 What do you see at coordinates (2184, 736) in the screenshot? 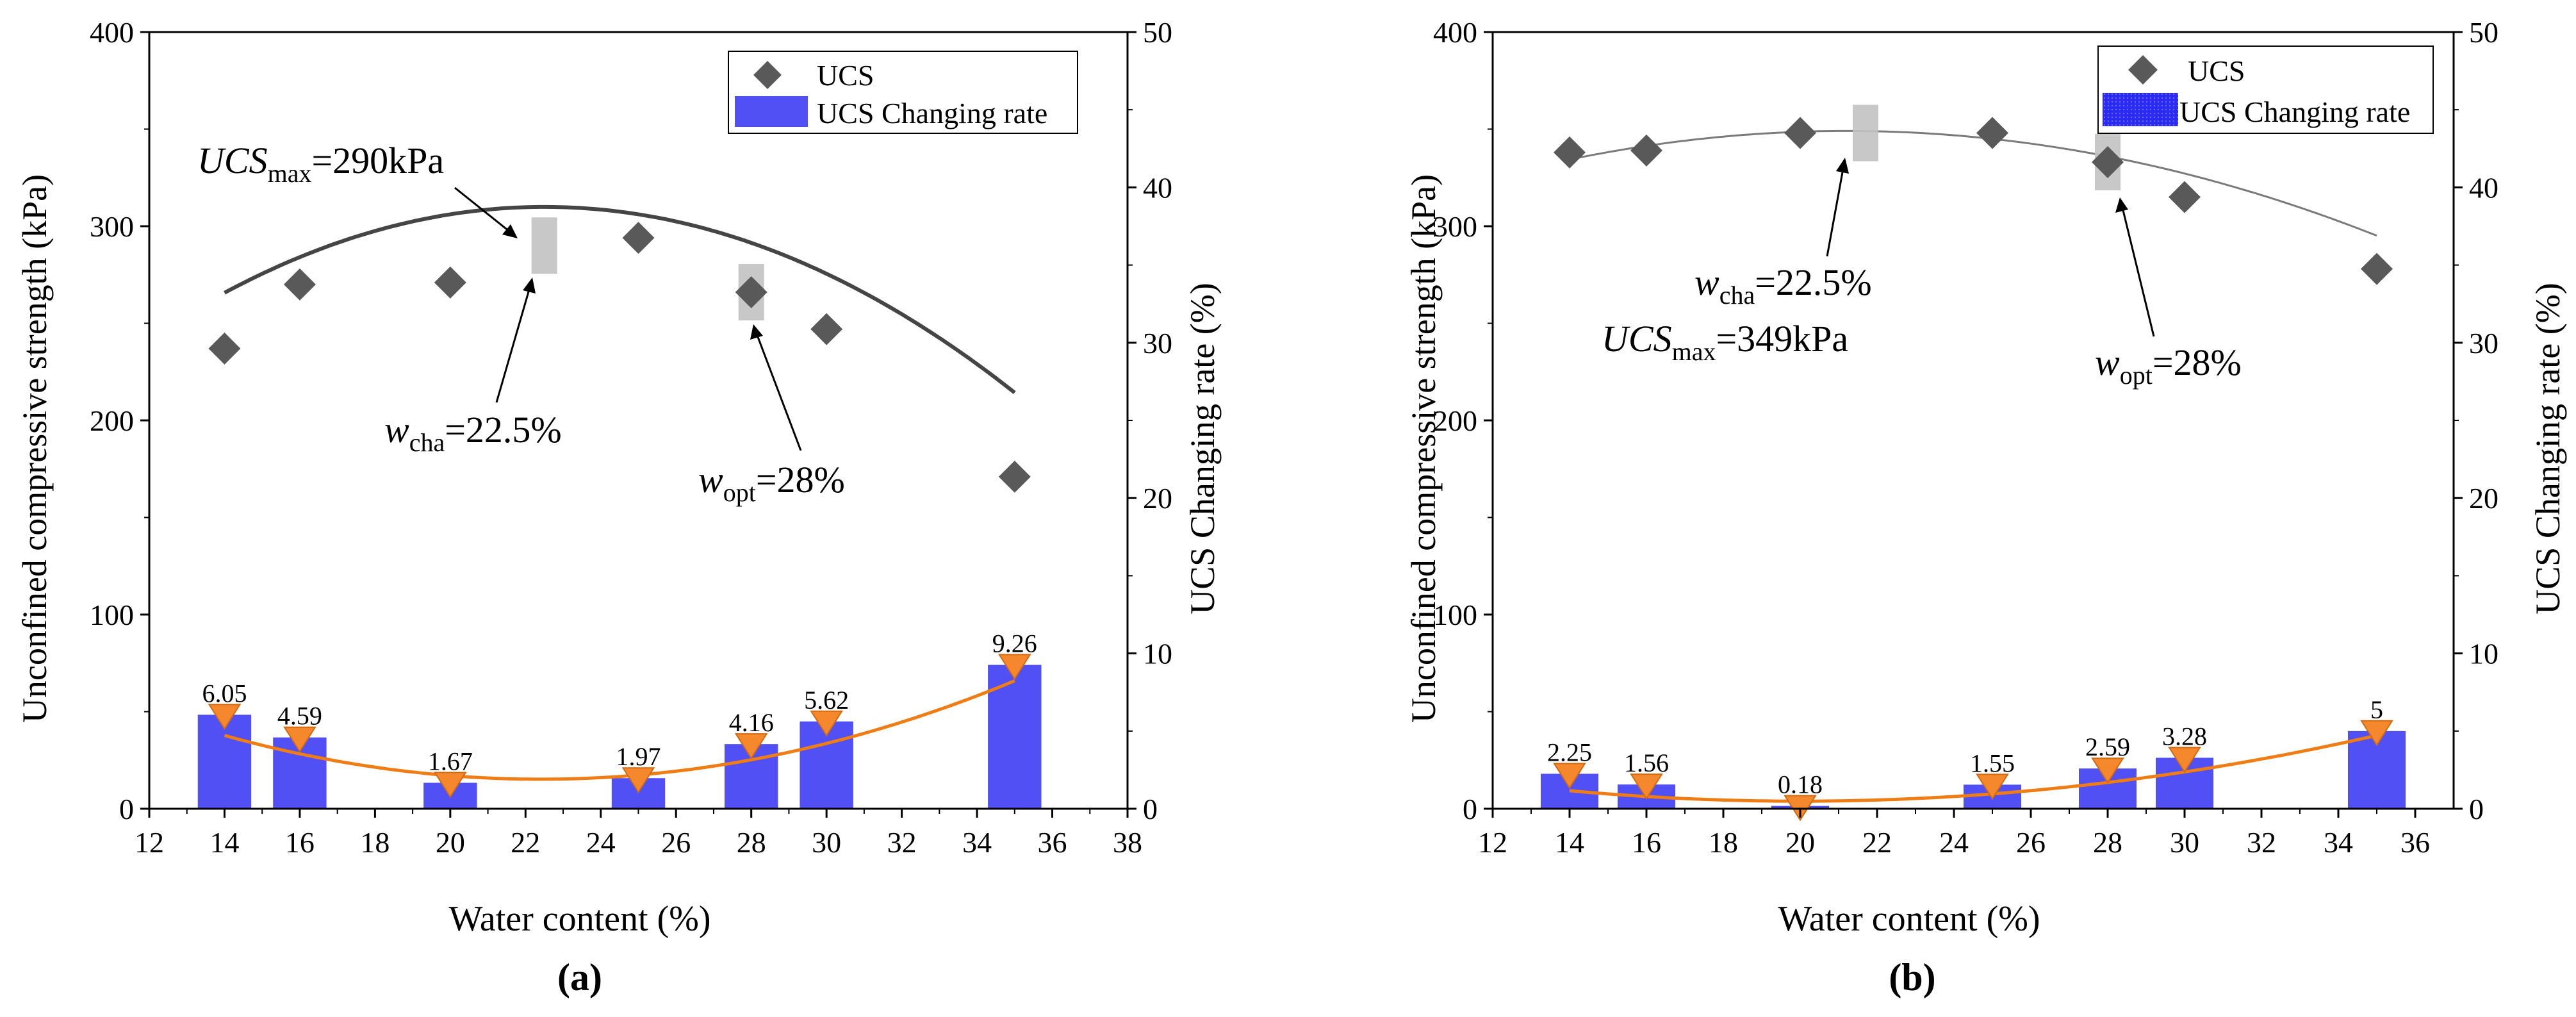
I see `bar-value-label: 3.28` at bounding box center [2184, 736].